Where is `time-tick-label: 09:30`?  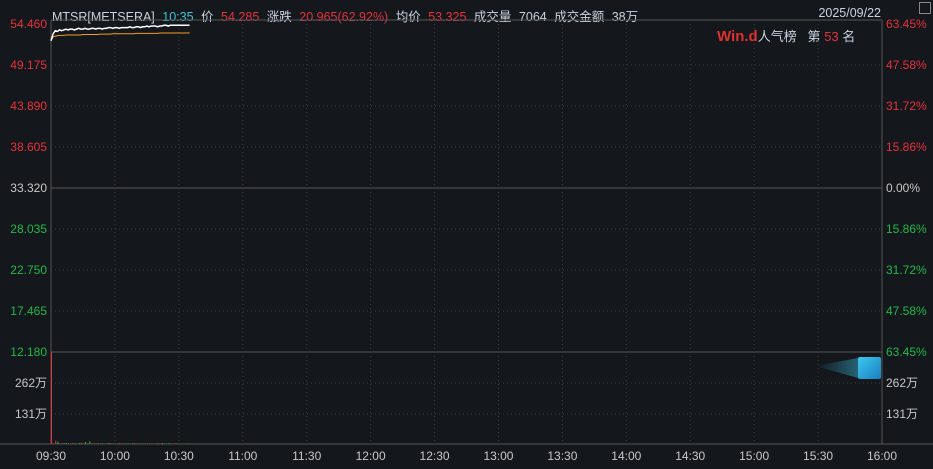
time-tick-label: 09:30 is located at coordinates (51, 456).